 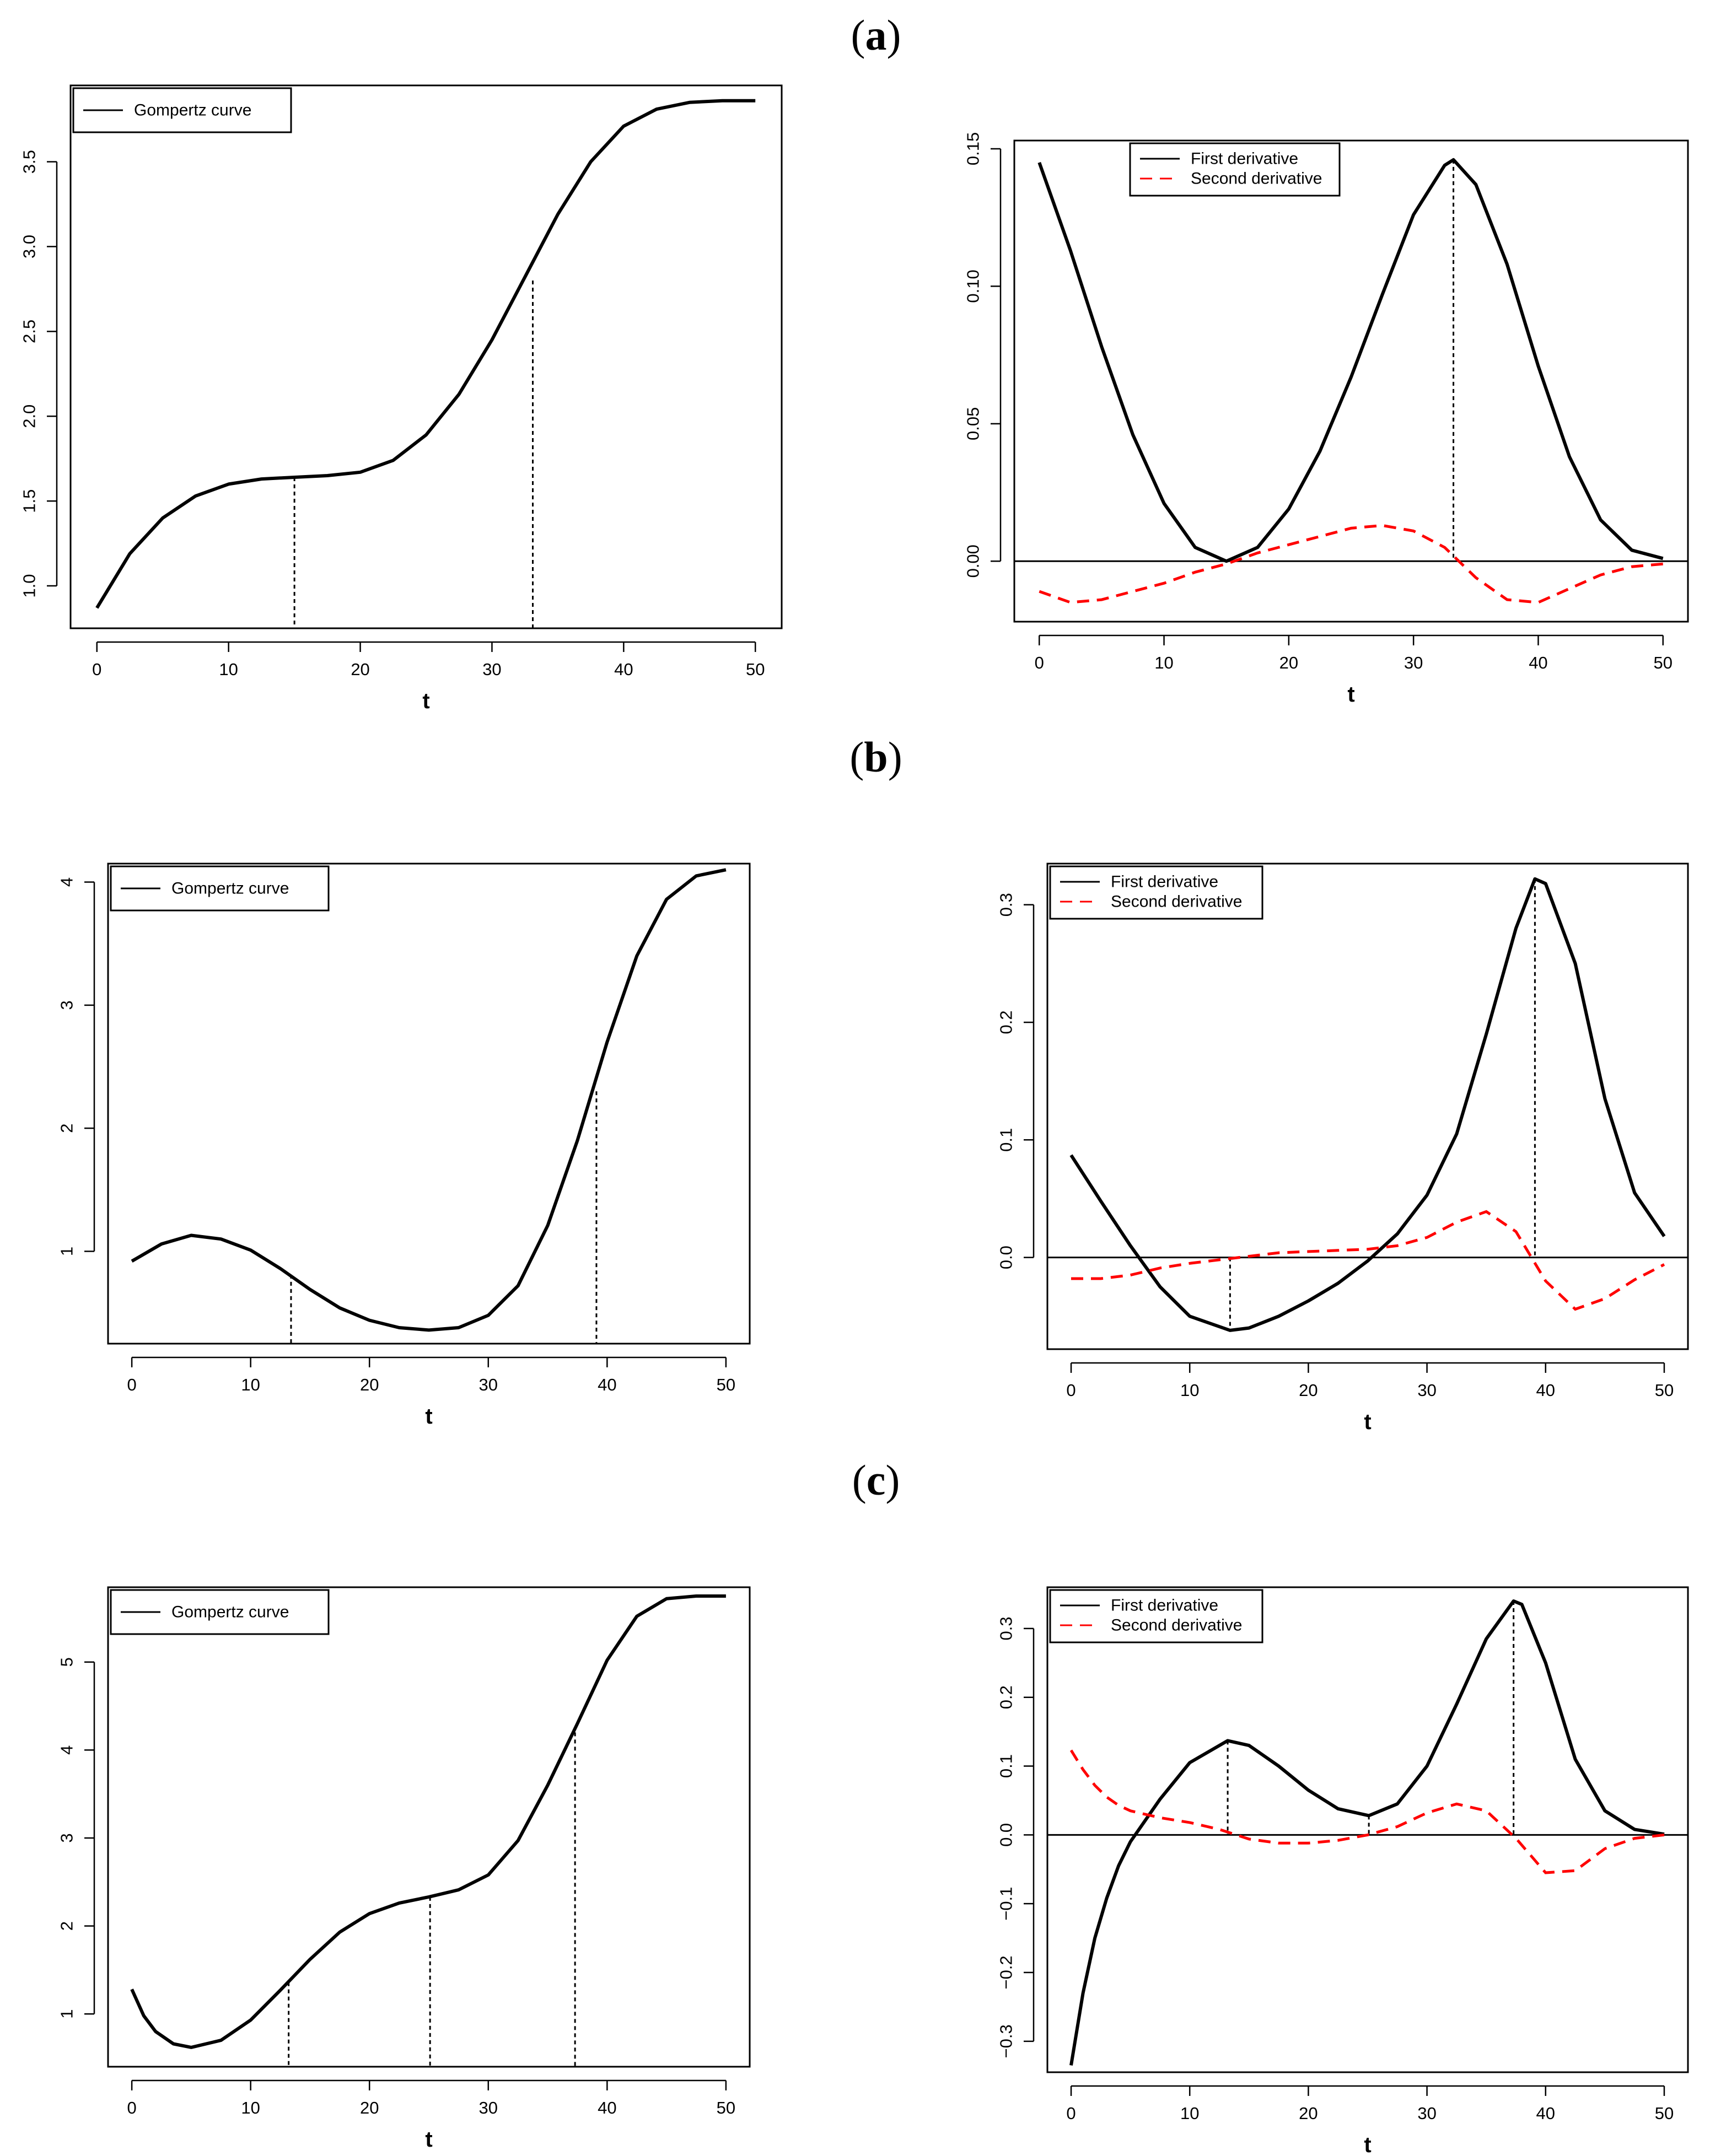 What do you see at coordinates (973, 561) in the screenshot?
I see `y-tick-label: 0.00` at bounding box center [973, 561].